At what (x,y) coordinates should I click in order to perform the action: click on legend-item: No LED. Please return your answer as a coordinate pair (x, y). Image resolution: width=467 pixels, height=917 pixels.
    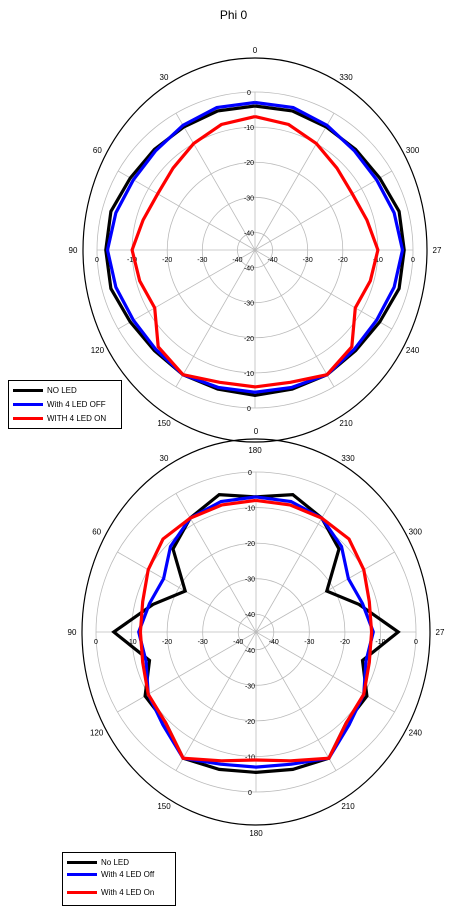
    Looking at the image, I should click on (98, 862).